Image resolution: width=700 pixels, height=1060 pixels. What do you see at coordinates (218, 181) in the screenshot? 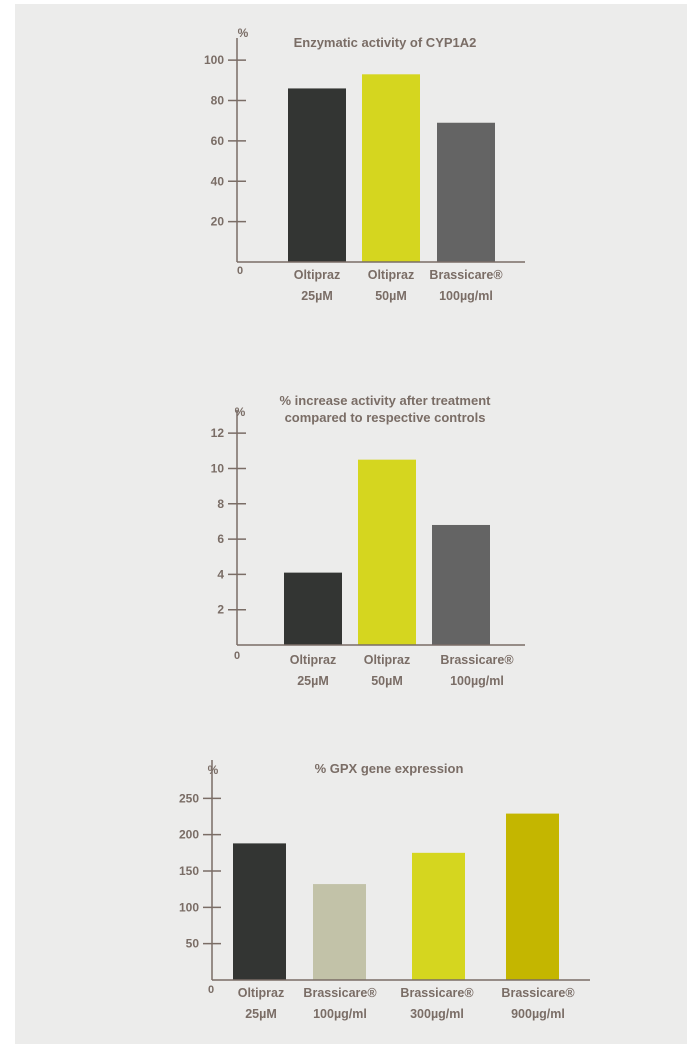
I see `y-tick-label: 40` at bounding box center [218, 181].